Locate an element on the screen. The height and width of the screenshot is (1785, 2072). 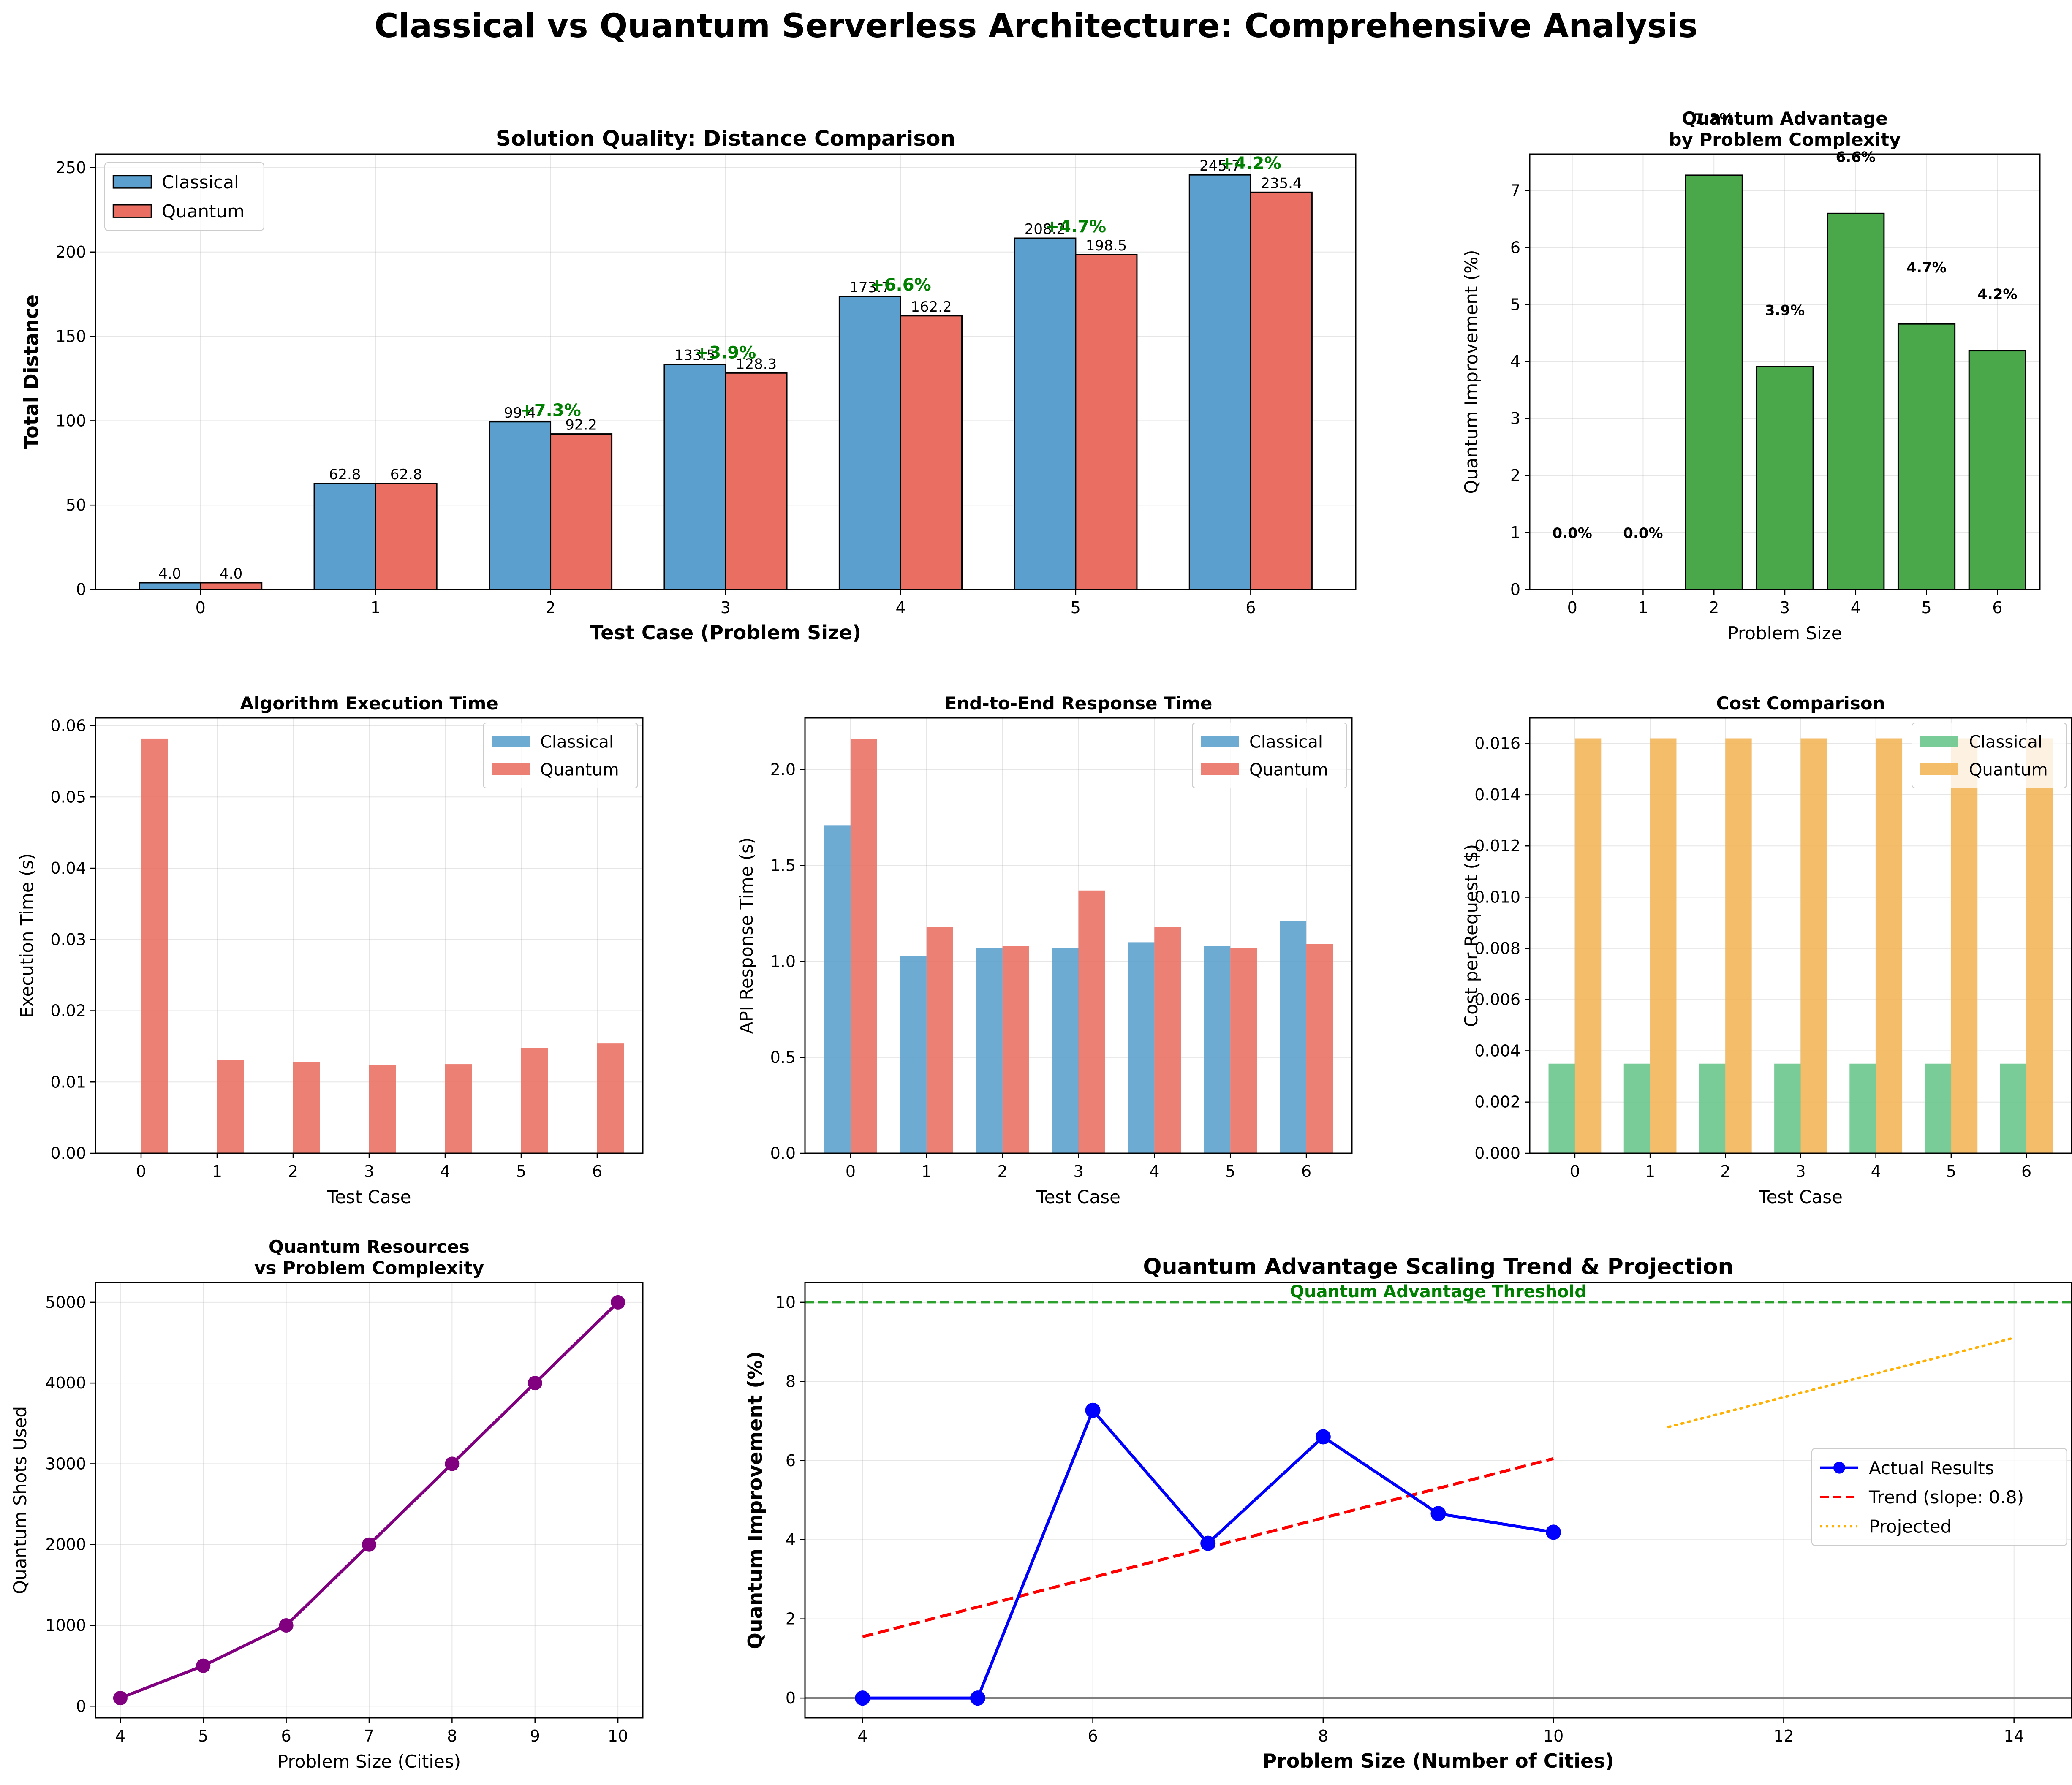
bar-value-label: 133.5 is located at coordinates (694, 355).